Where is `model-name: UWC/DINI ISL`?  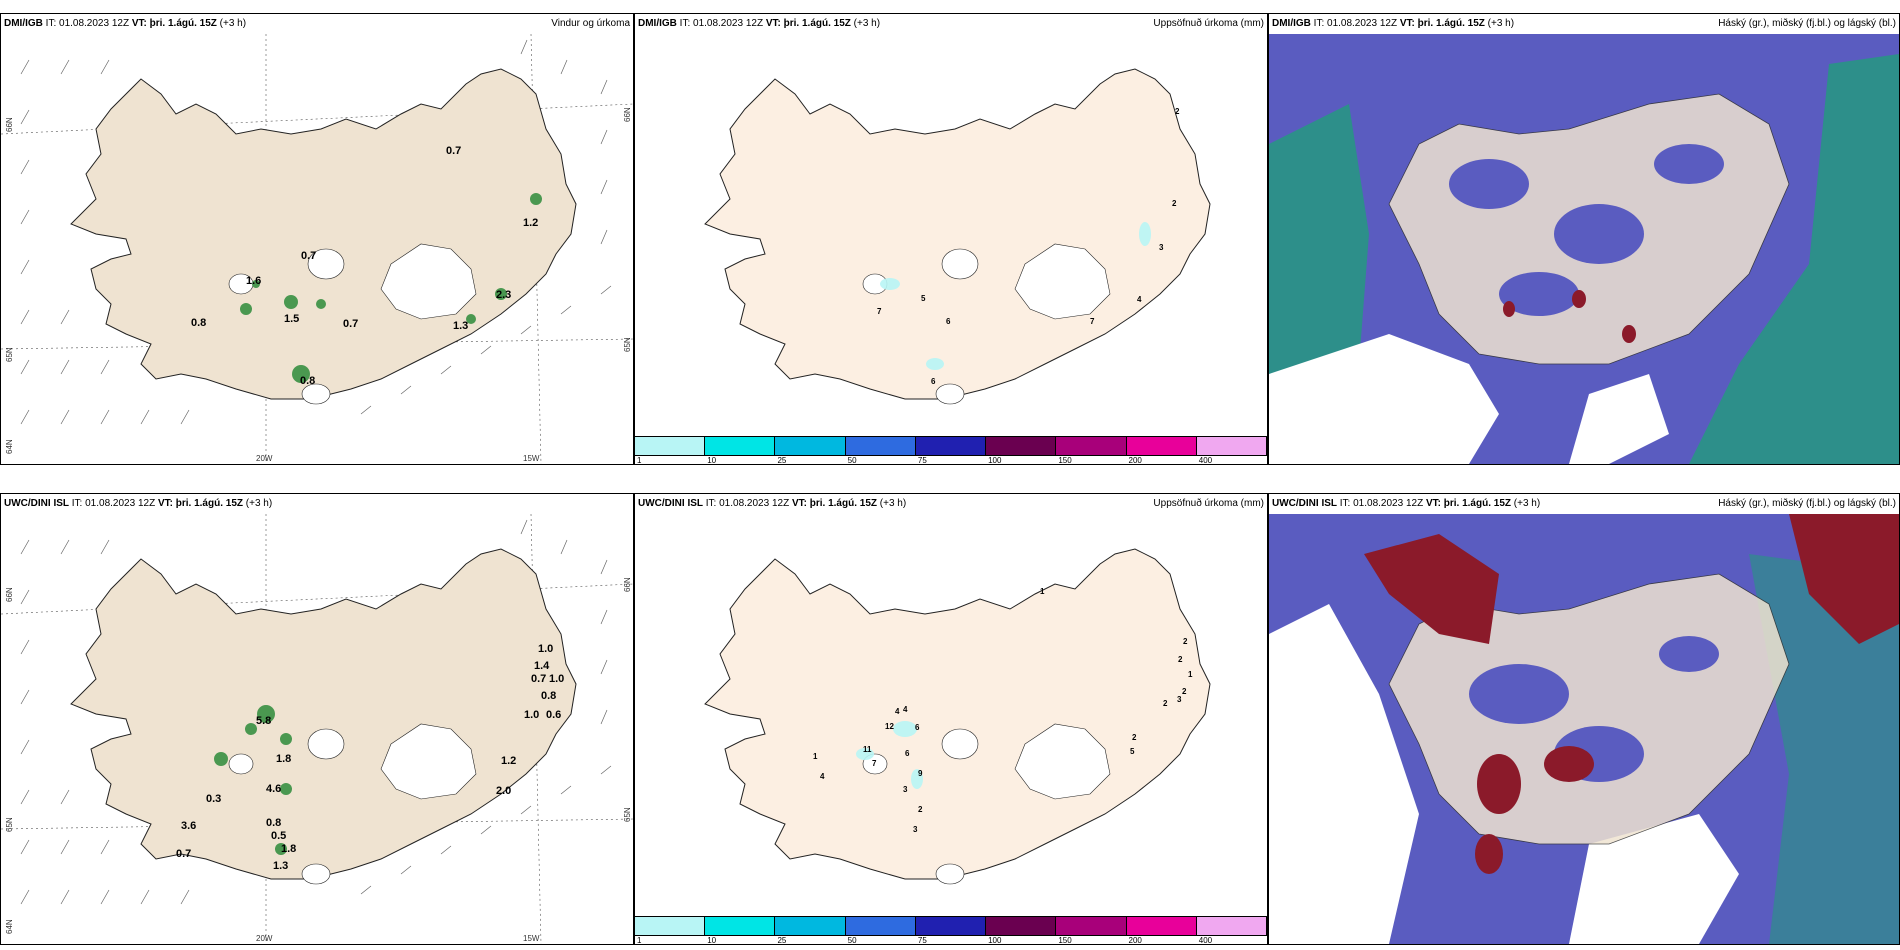
model-name: UWC/DINI ISL is located at coordinates (1304, 503).